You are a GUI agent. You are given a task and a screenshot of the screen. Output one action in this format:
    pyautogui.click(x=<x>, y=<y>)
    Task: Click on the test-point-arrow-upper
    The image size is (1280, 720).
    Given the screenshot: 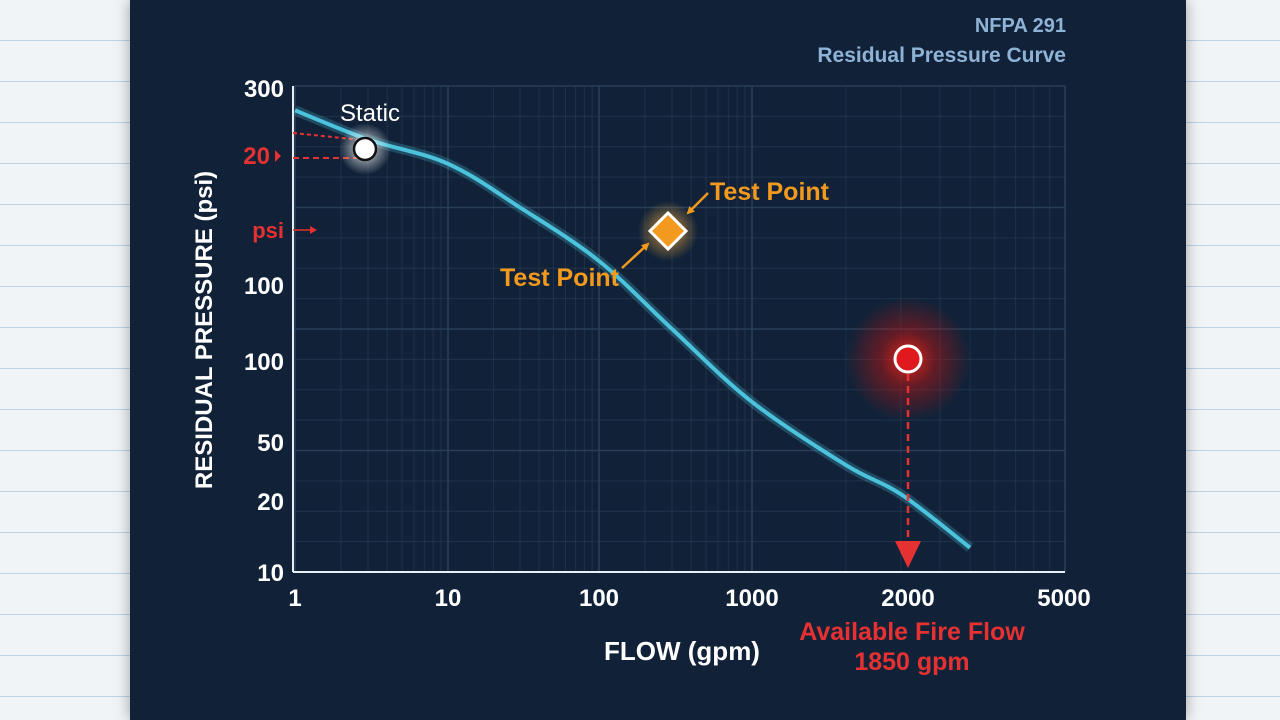 What is the action you would take?
    pyautogui.click(x=697, y=203)
    